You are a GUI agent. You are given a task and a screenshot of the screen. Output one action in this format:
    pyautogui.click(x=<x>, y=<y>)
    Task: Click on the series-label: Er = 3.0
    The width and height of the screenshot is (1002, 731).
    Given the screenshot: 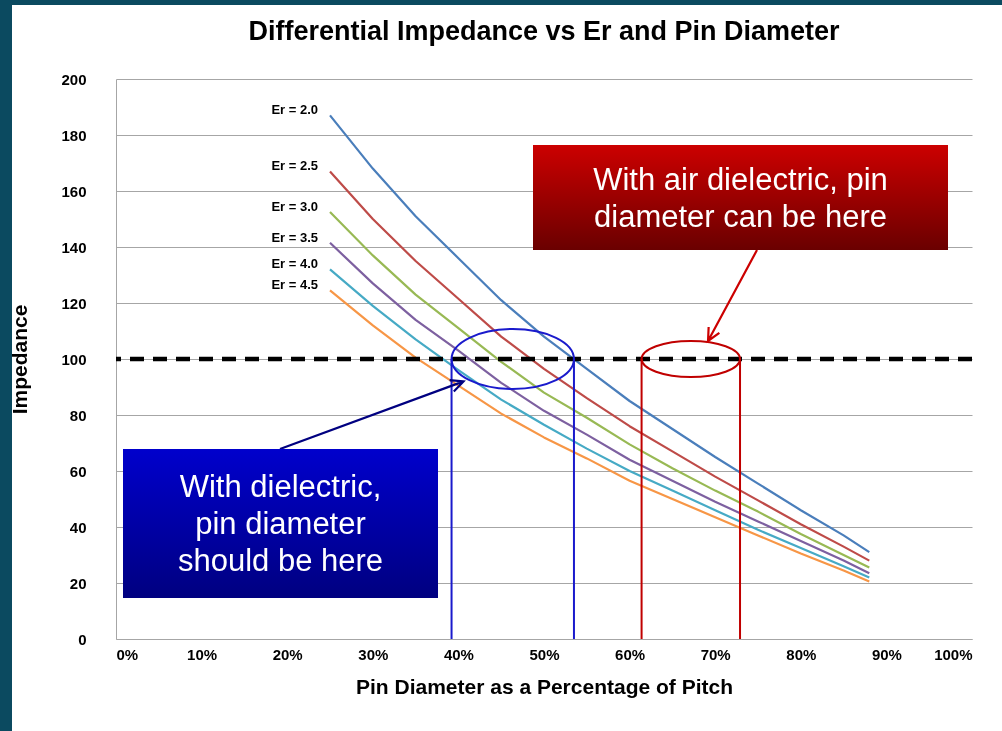 What is the action you would take?
    pyautogui.click(x=294, y=206)
    